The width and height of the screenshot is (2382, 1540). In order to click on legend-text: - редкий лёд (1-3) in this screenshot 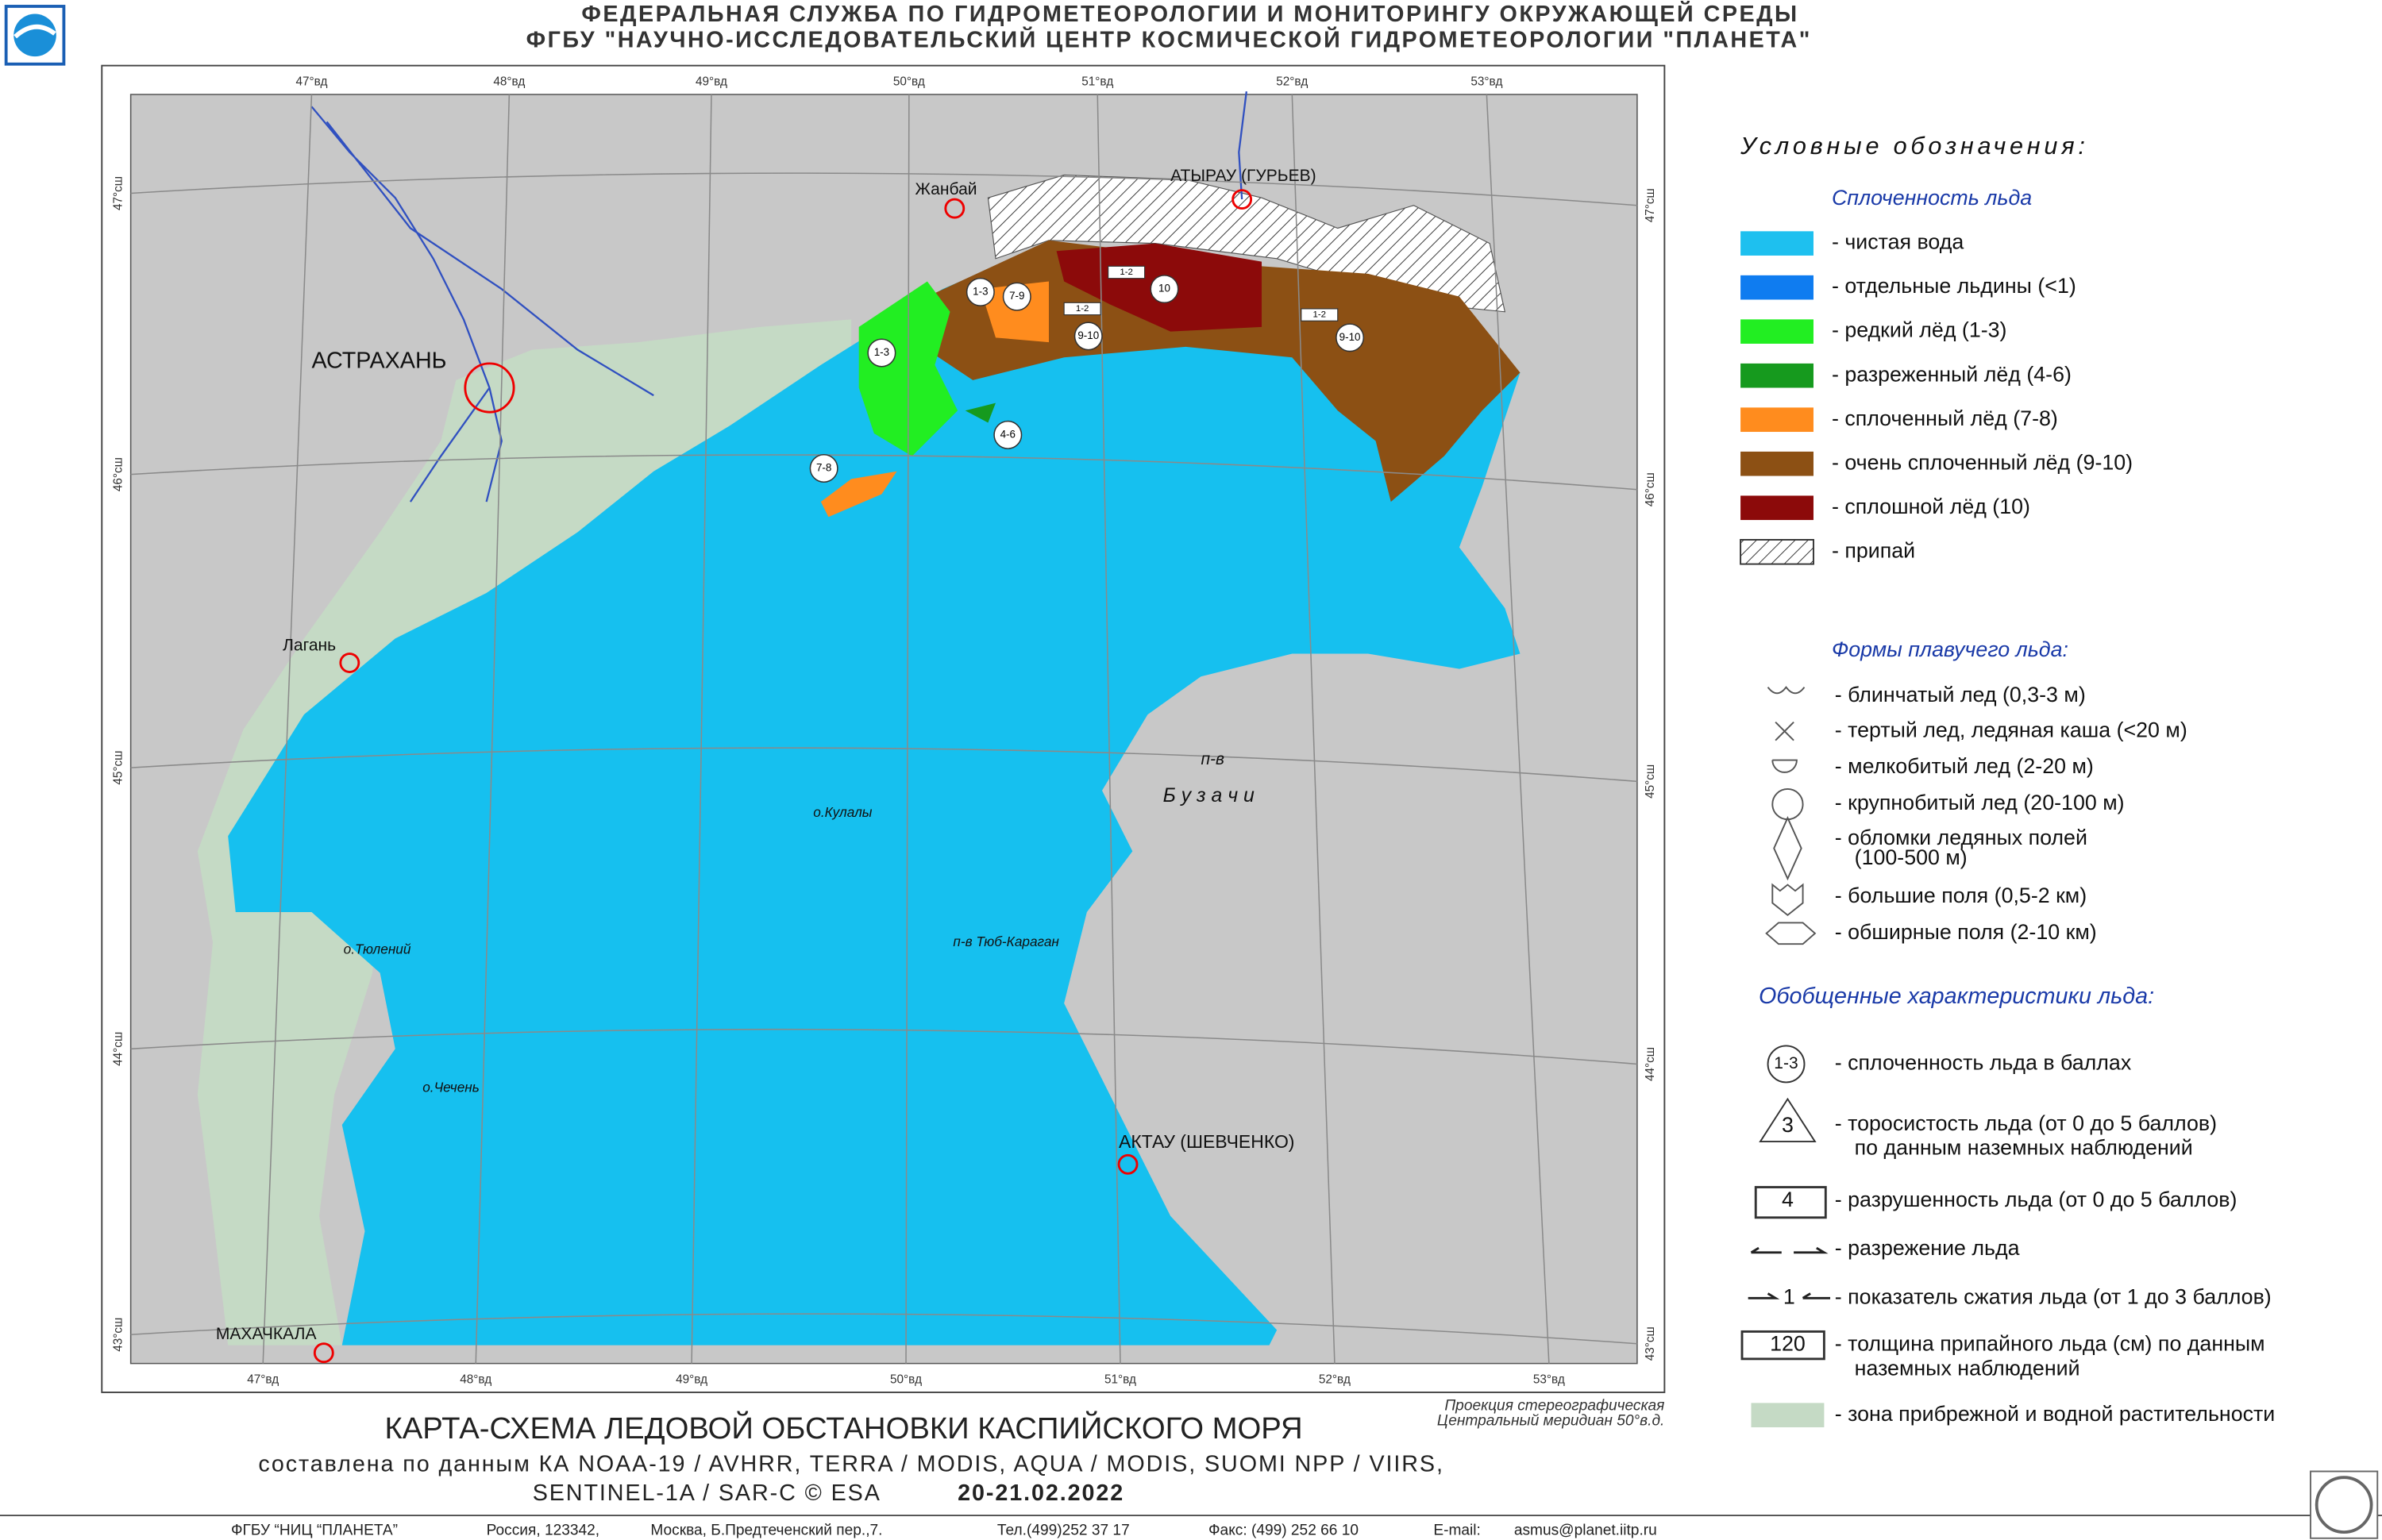, I will do `click(1919, 330)`.